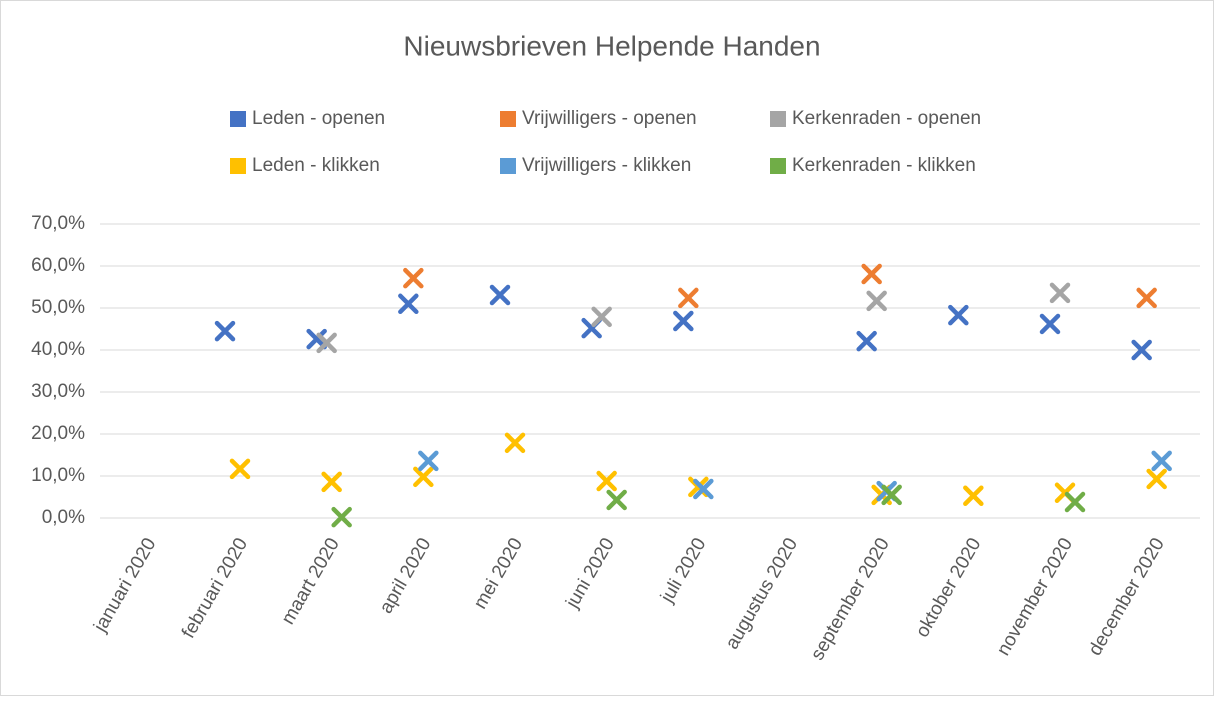  Describe the element at coordinates (609, 118) in the screenshot. I see `legend-label: Vrijwilligers - openen` at that location.